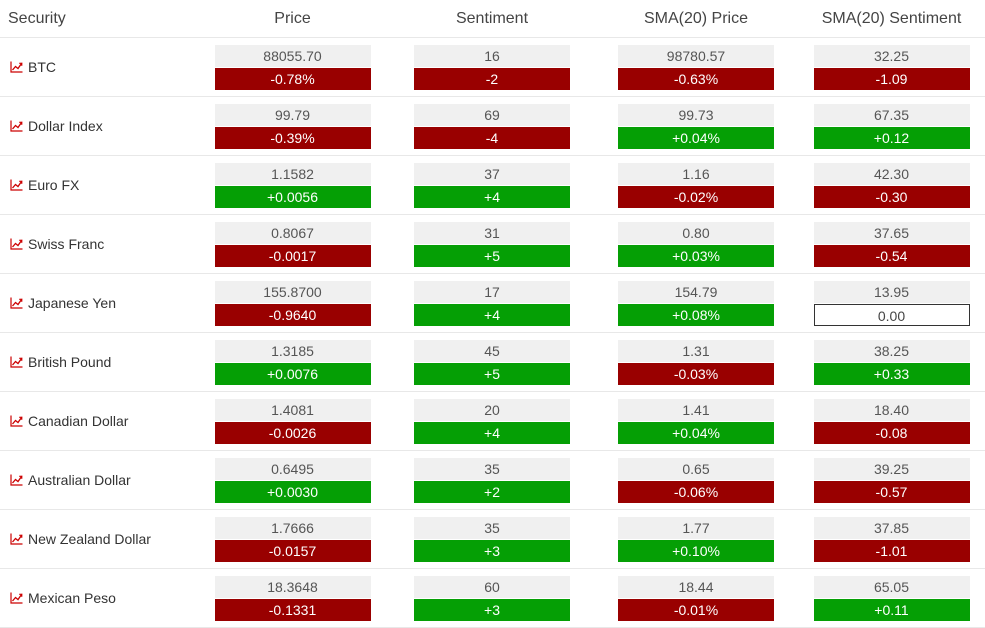  I want to click on price-value: 99.79, so click(292, 114).